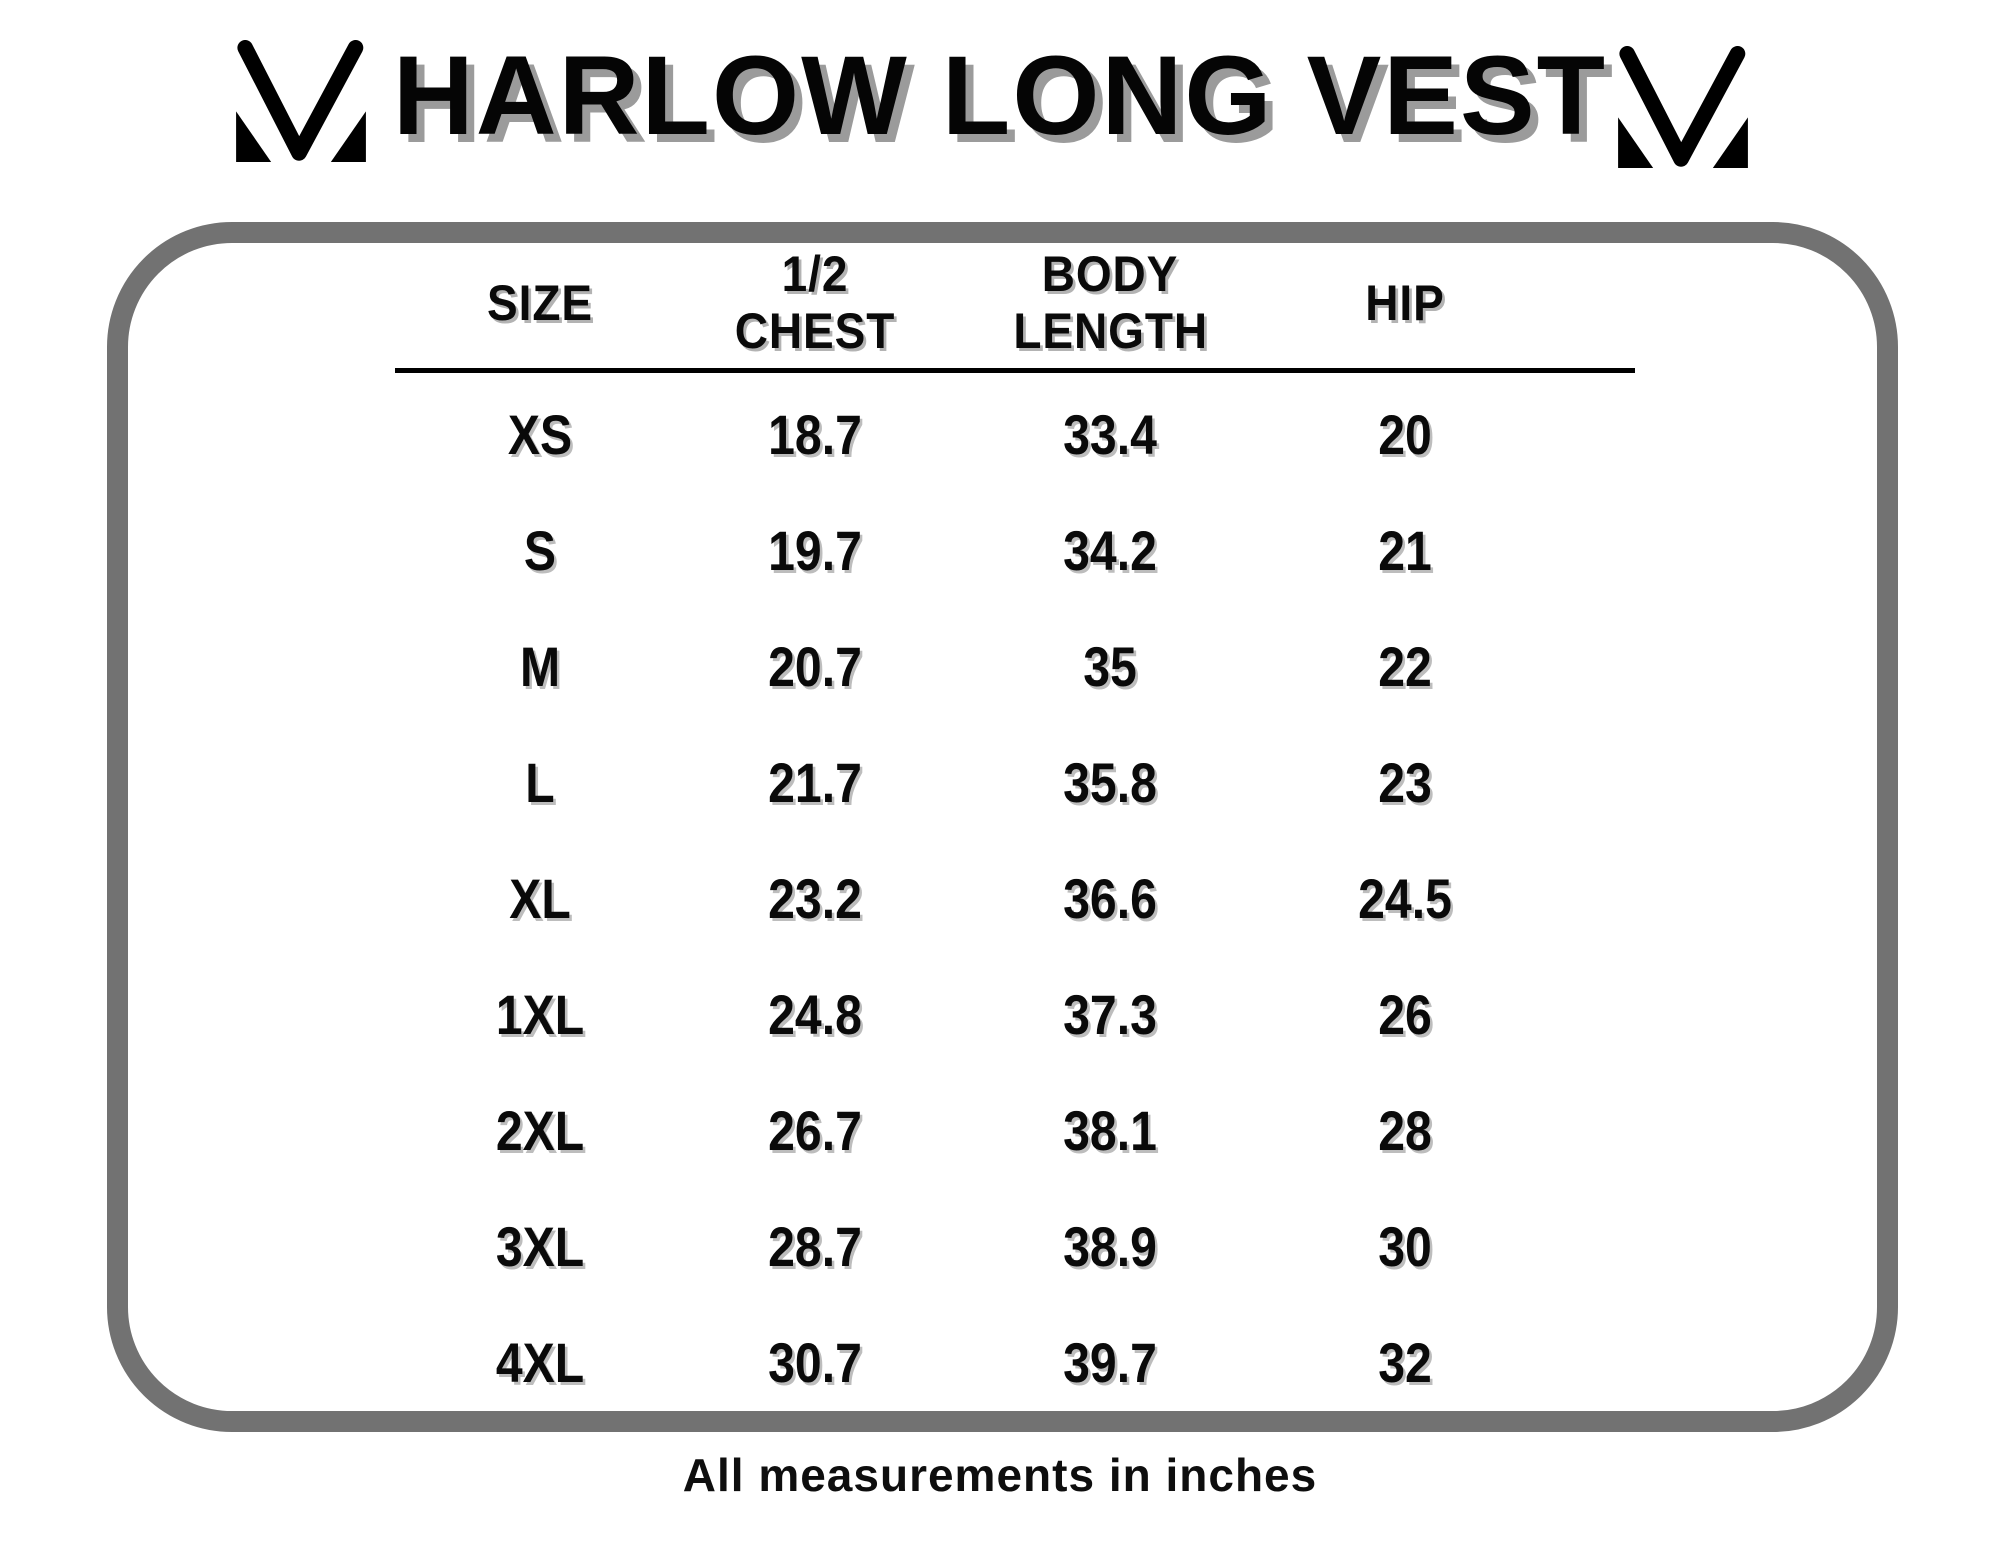  What do you see at coordinates (1015, 898) in the screenshot?
I see `table-row-xl: XL 23.2 36.6 24.5` at bounding box center [1015, 898].